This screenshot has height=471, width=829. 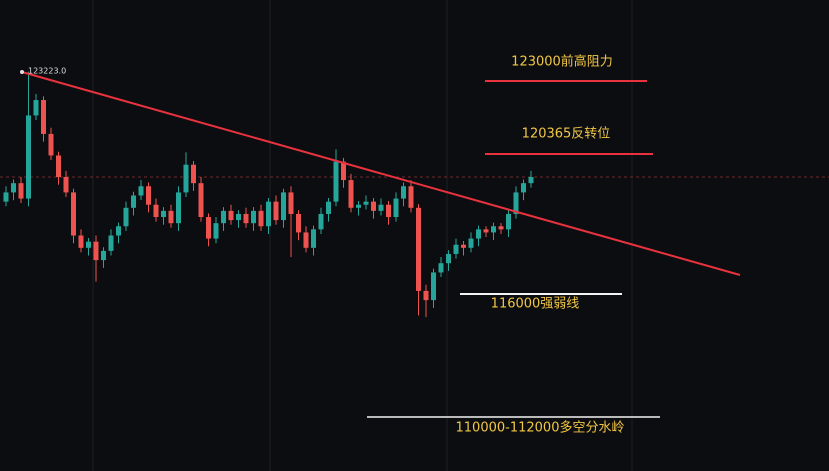 What do you see at coordinates (22, 72) in the screenshot?
I see `high-marker` at bounding box center [22, 72].